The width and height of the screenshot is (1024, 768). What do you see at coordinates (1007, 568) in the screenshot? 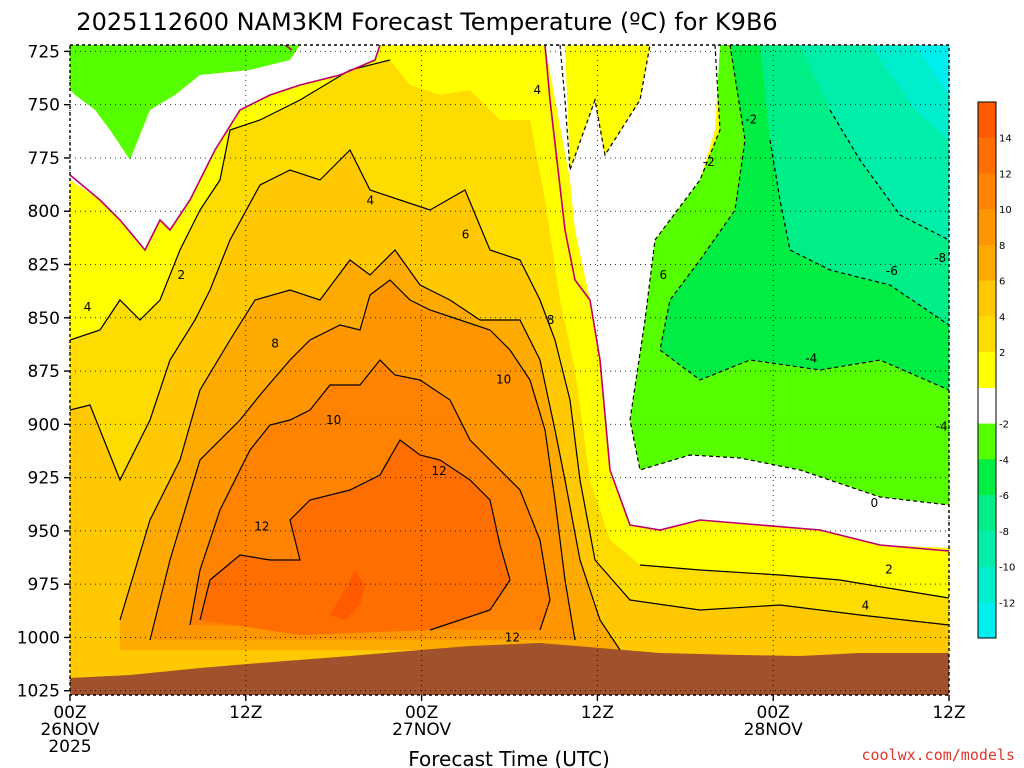
I see `colorbar-label: -10` at bounding box center [1007, 568].